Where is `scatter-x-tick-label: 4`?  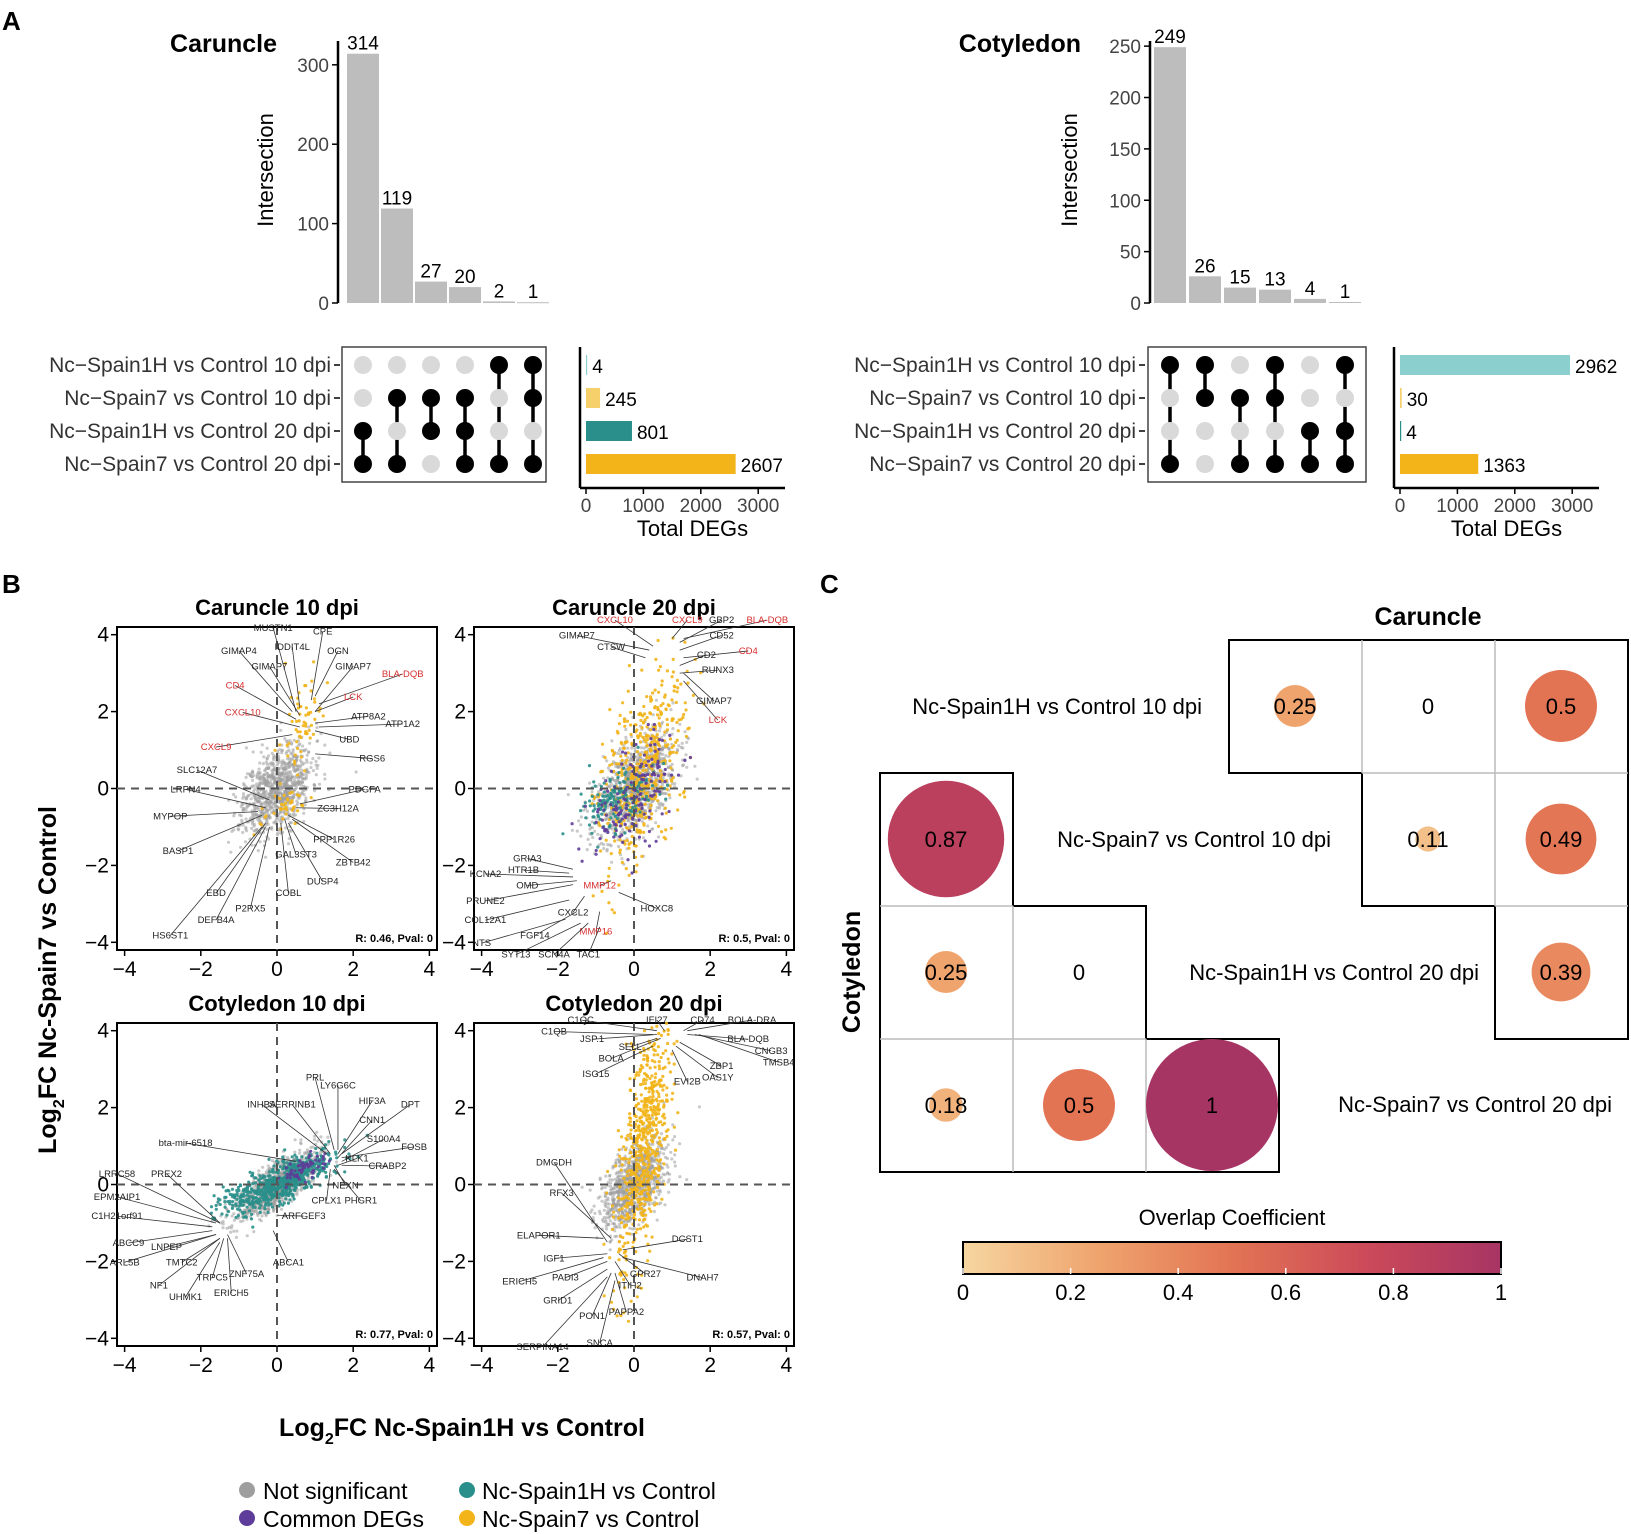
scatter-x-tick-label: 4 is located at coordinates (430, 1365).